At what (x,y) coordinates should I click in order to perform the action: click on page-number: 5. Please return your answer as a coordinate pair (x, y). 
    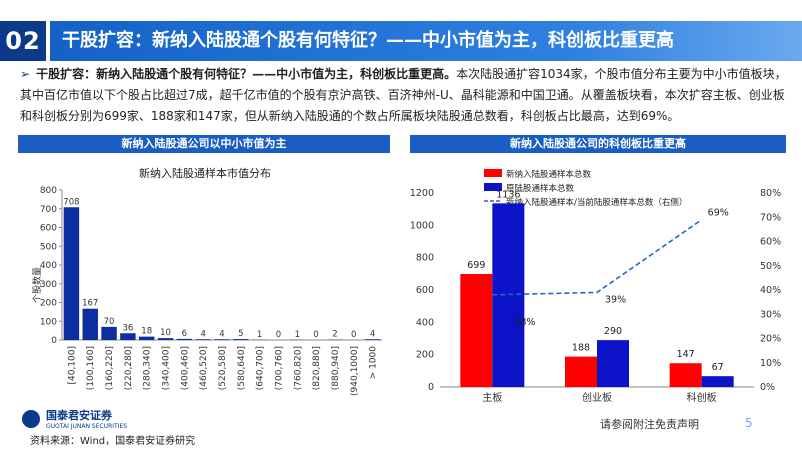
    Looking at the image, I should click on (749, 423).